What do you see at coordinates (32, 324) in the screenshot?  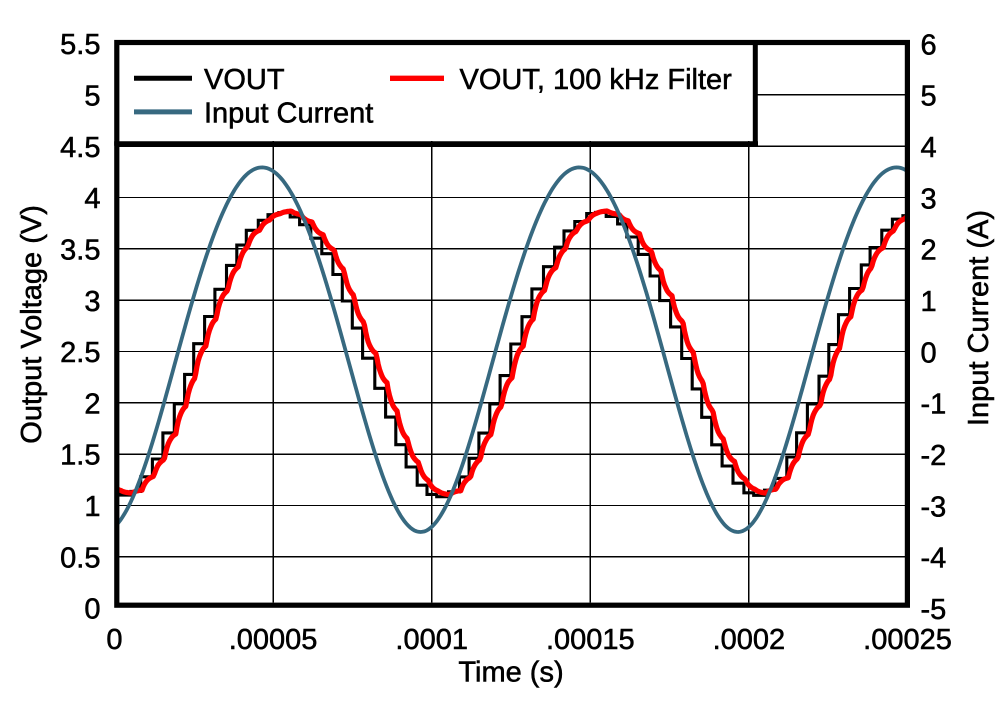 I see `svg-text: Output Voltage (V)` at bounding box center [32, 324].